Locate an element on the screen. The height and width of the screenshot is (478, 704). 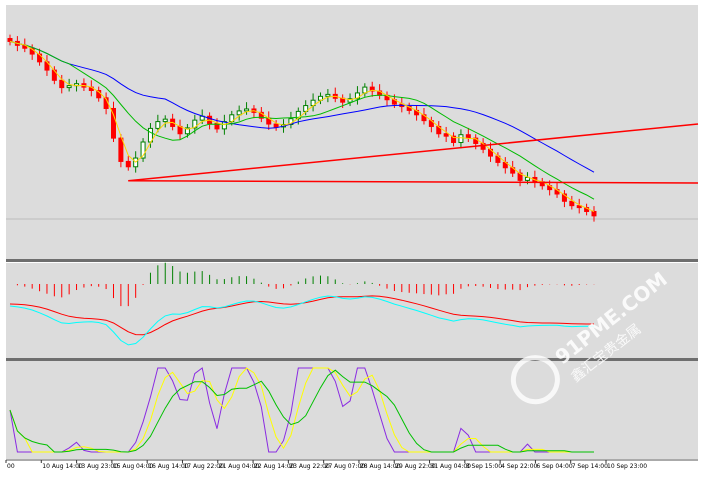
x-tick-label: 17 Aug 22:00 is located at coordinates (203, 466).